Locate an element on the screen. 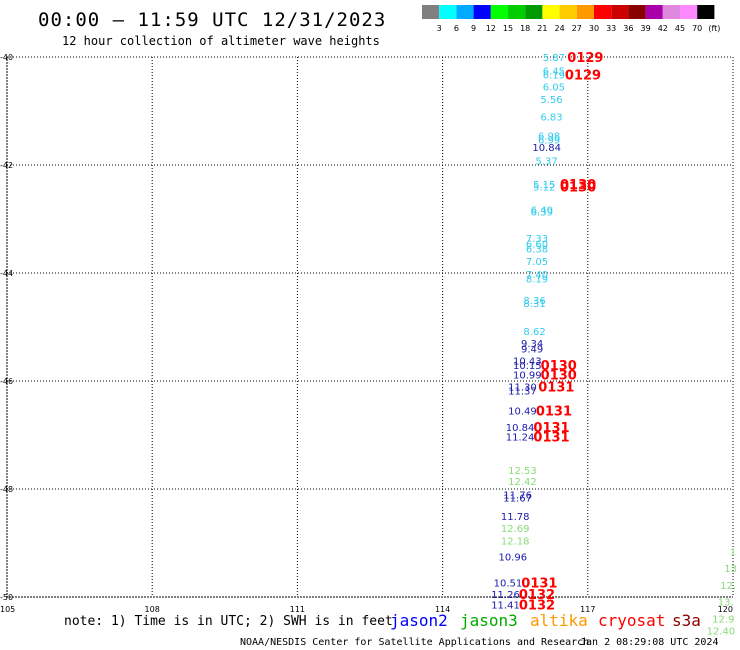 The height and width of the screenshot is (650, 740). y-tick-label: -50 is located at coordinates (6, 597).